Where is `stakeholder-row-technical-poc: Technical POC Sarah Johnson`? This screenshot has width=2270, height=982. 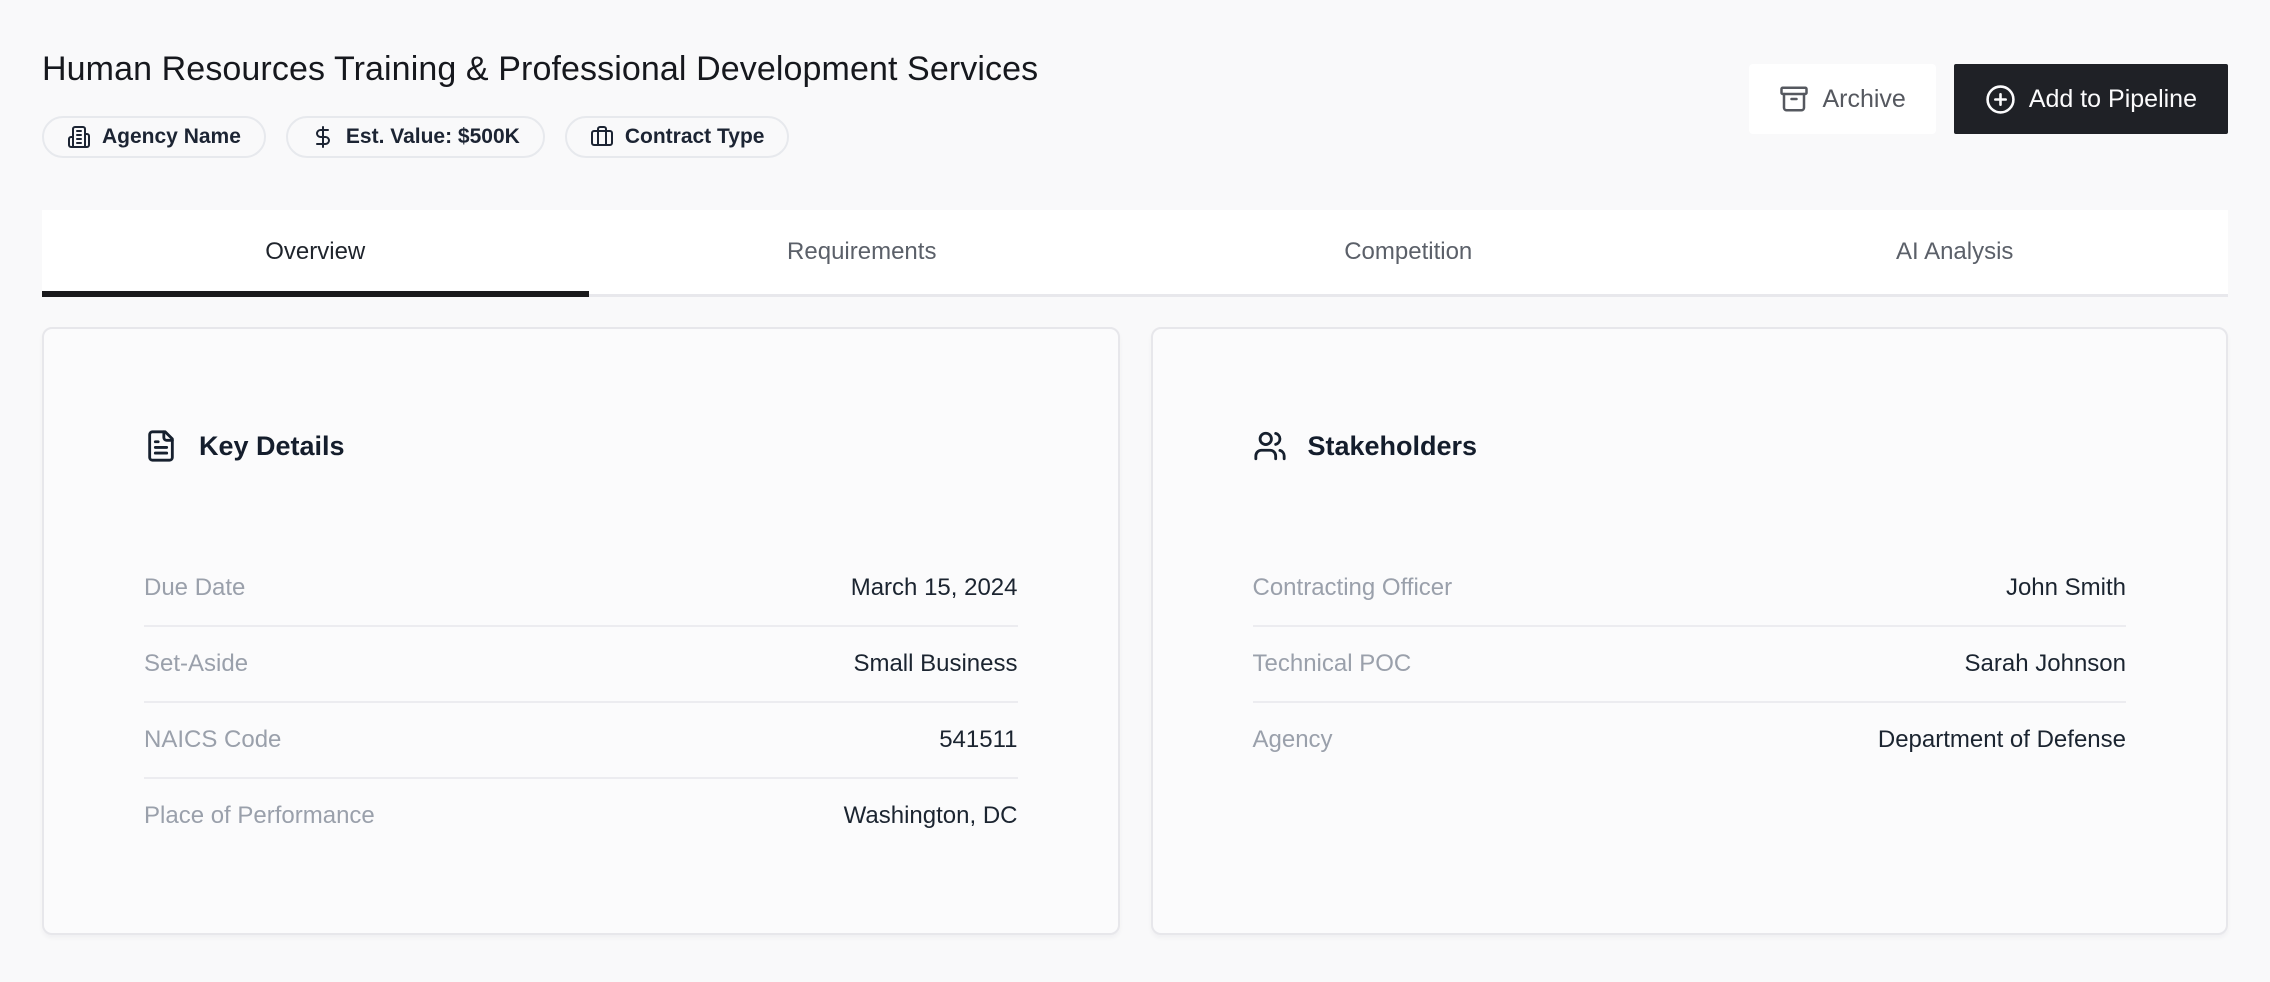
stakeholder-row-technical-poc: Technical POC Sarah Johnson is located at coordinates (1689, 665).